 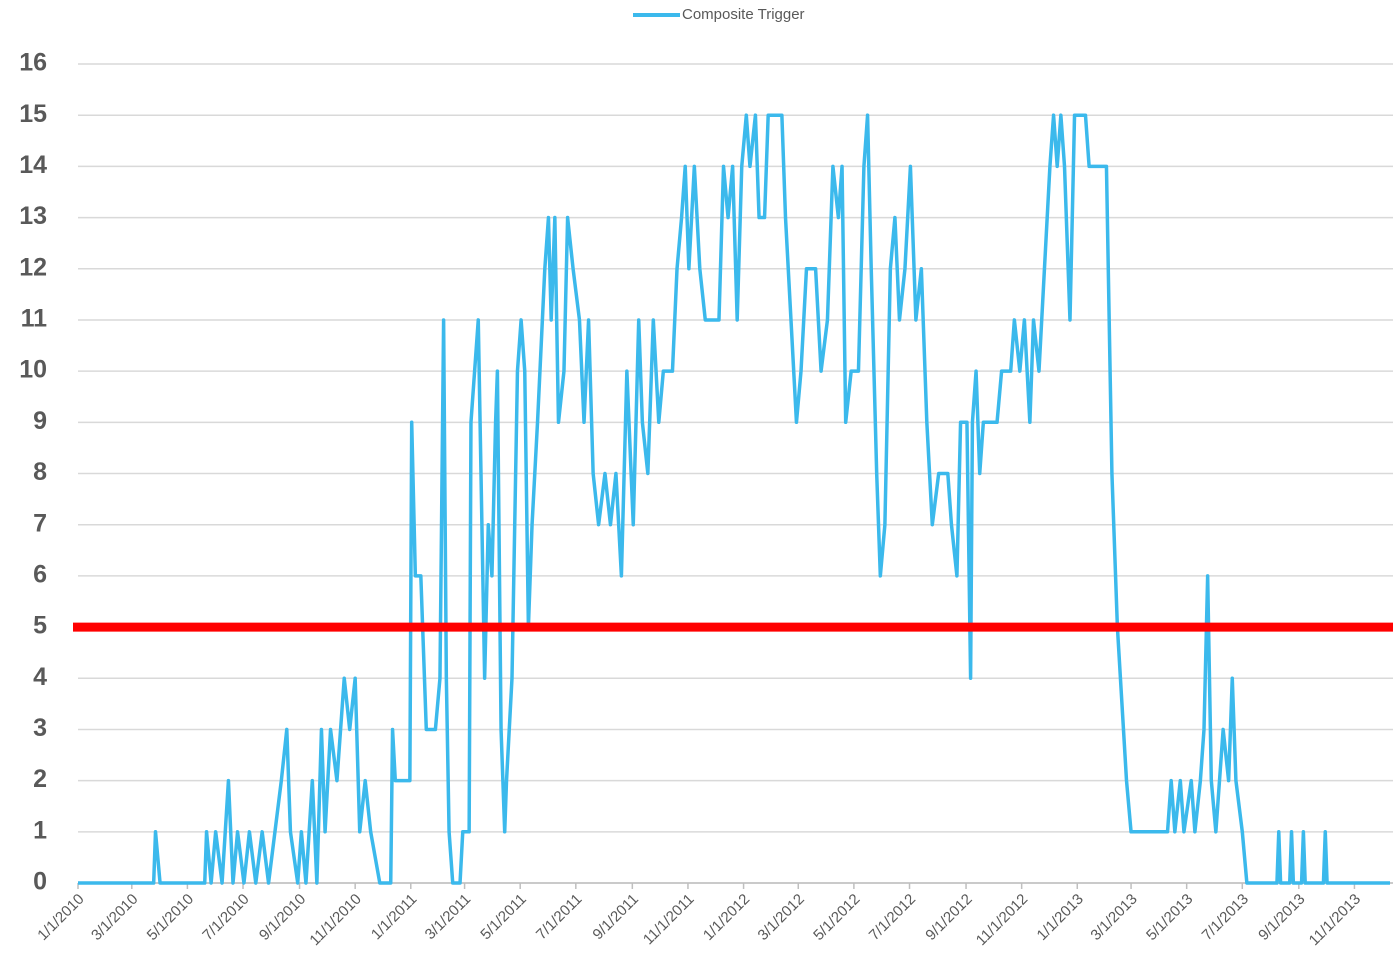 What do you see at coordinates (40, 523) in the screenshot?
I see `y-tick-label: 7` at bounding box center [40, 523].